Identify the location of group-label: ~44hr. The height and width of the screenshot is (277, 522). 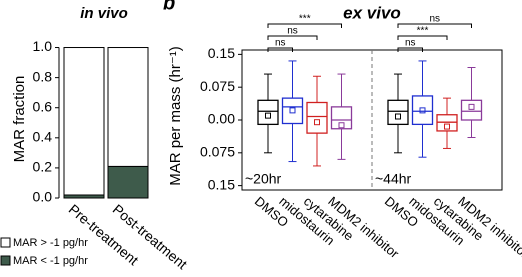
(393, 179).